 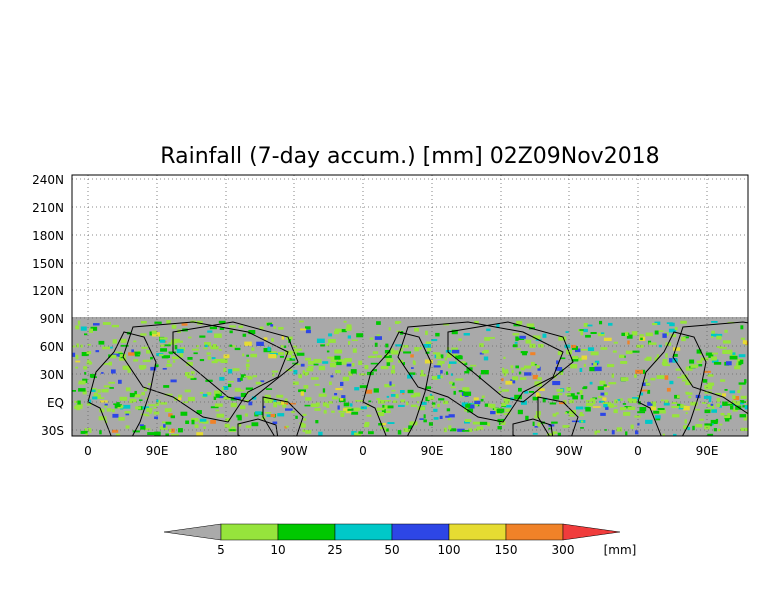 I want to click on colorbar-swatch, so click(x=420, y=532).